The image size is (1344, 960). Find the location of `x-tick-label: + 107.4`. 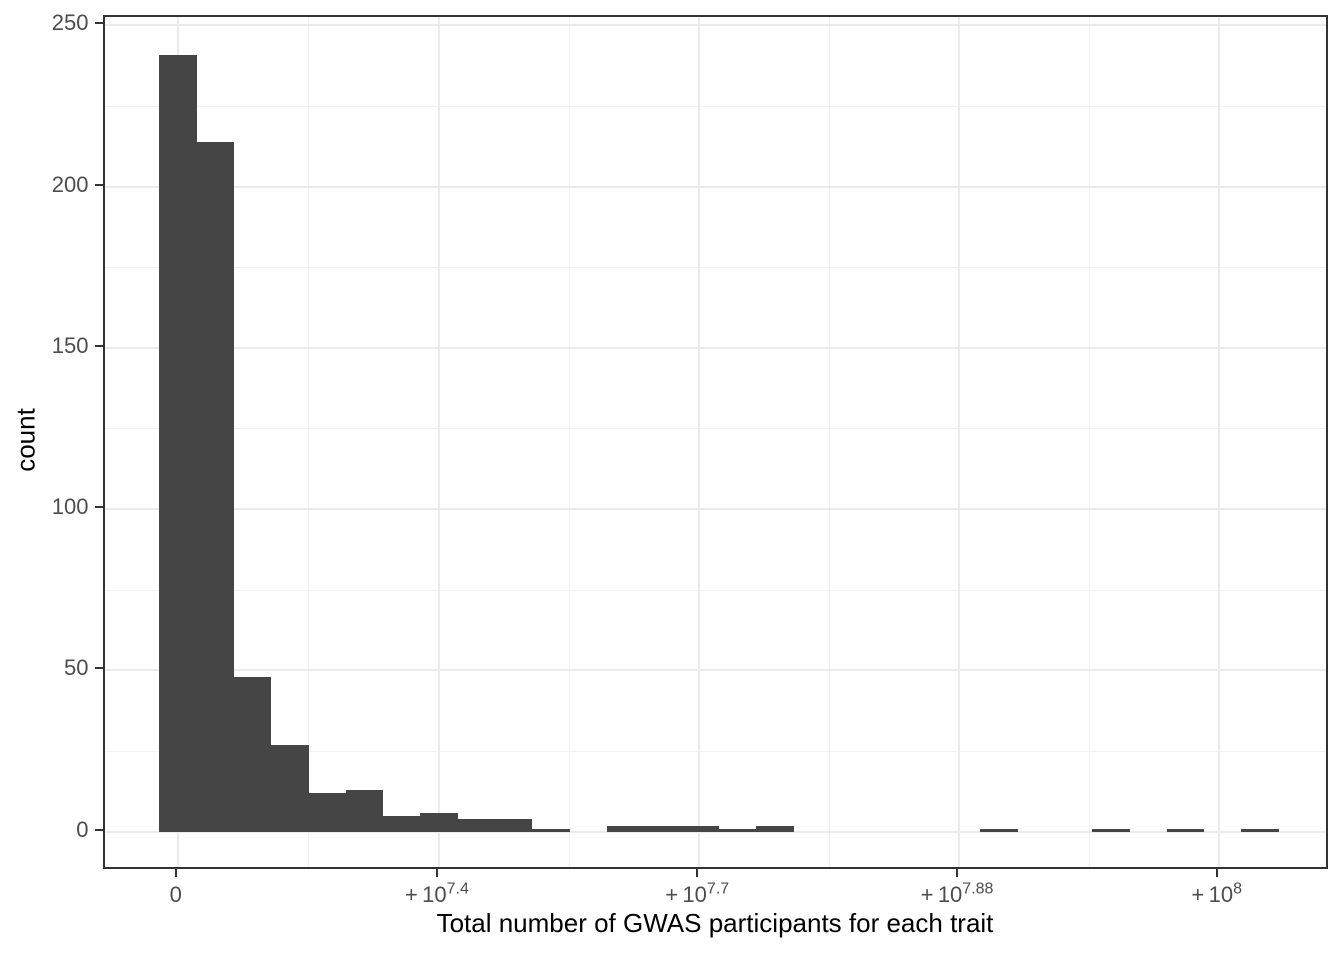

x-tick-label: + 107.4 is located at coordinates (436, 893).